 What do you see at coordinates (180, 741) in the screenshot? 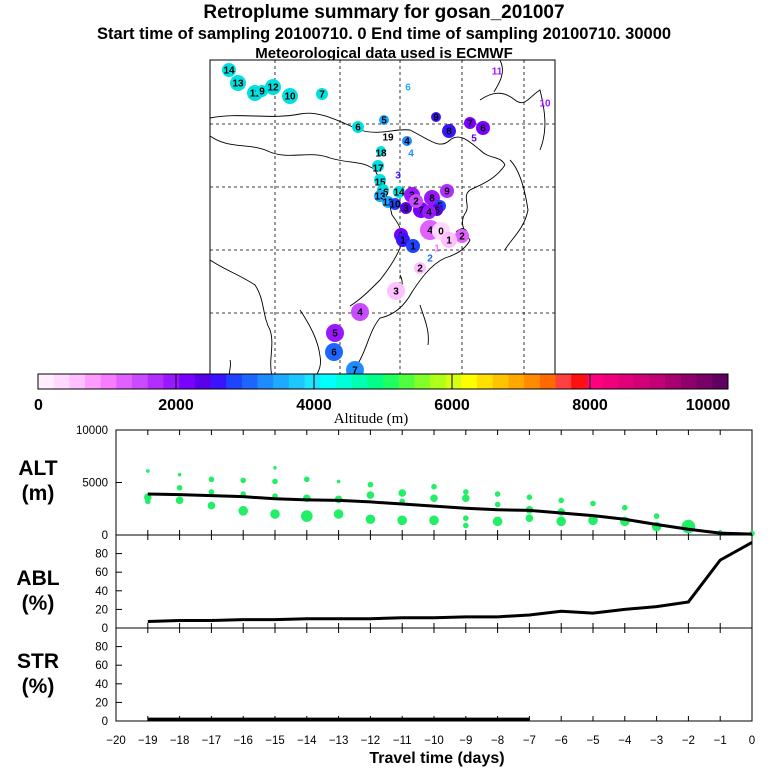
I see `x-tick-label: −18` at bounding box center [180, 741].